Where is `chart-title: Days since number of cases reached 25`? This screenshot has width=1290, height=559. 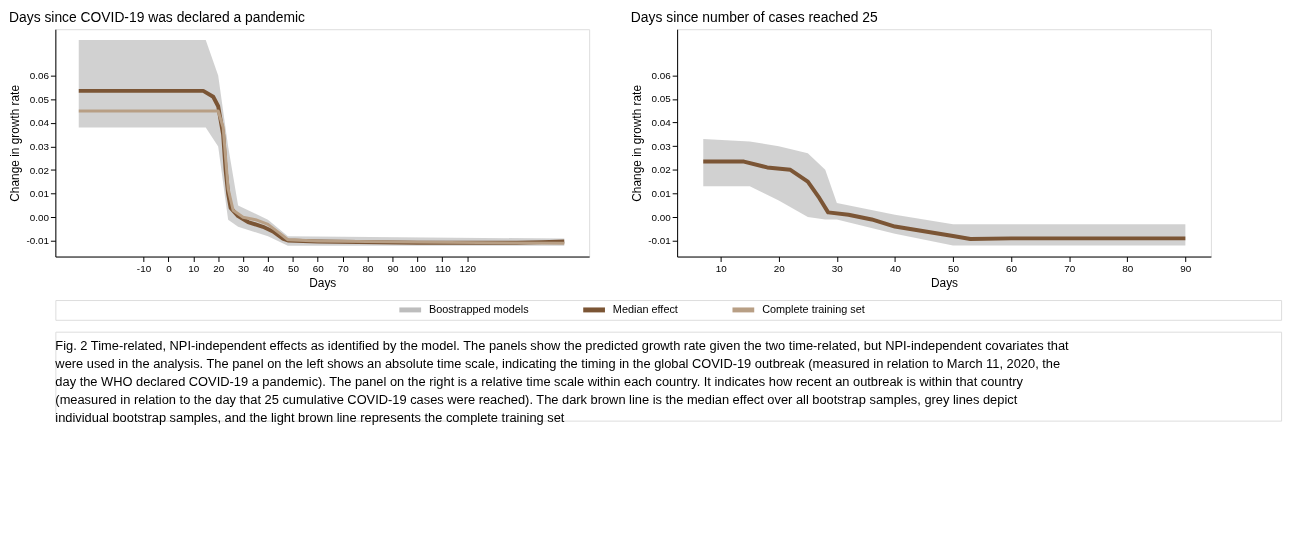 chart-title: Days since number of cases reached 25 is located at coordinates (754, 17).